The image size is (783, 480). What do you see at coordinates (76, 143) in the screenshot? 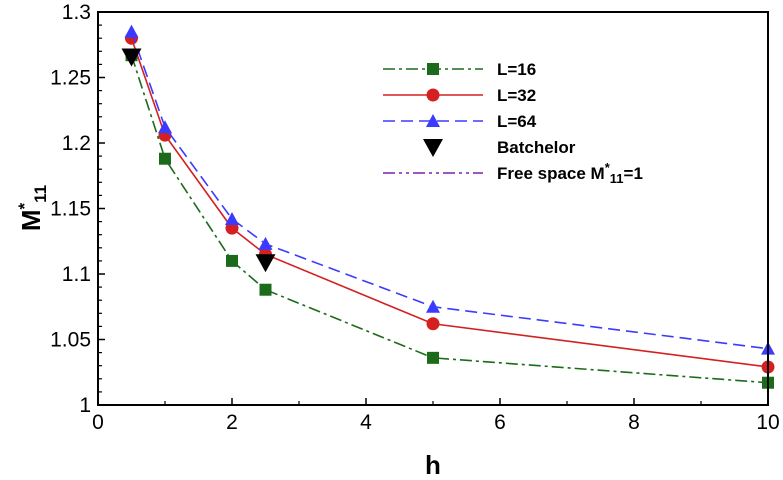
I see `y-tick-label: 1.2` at bounding box center [76, 143].